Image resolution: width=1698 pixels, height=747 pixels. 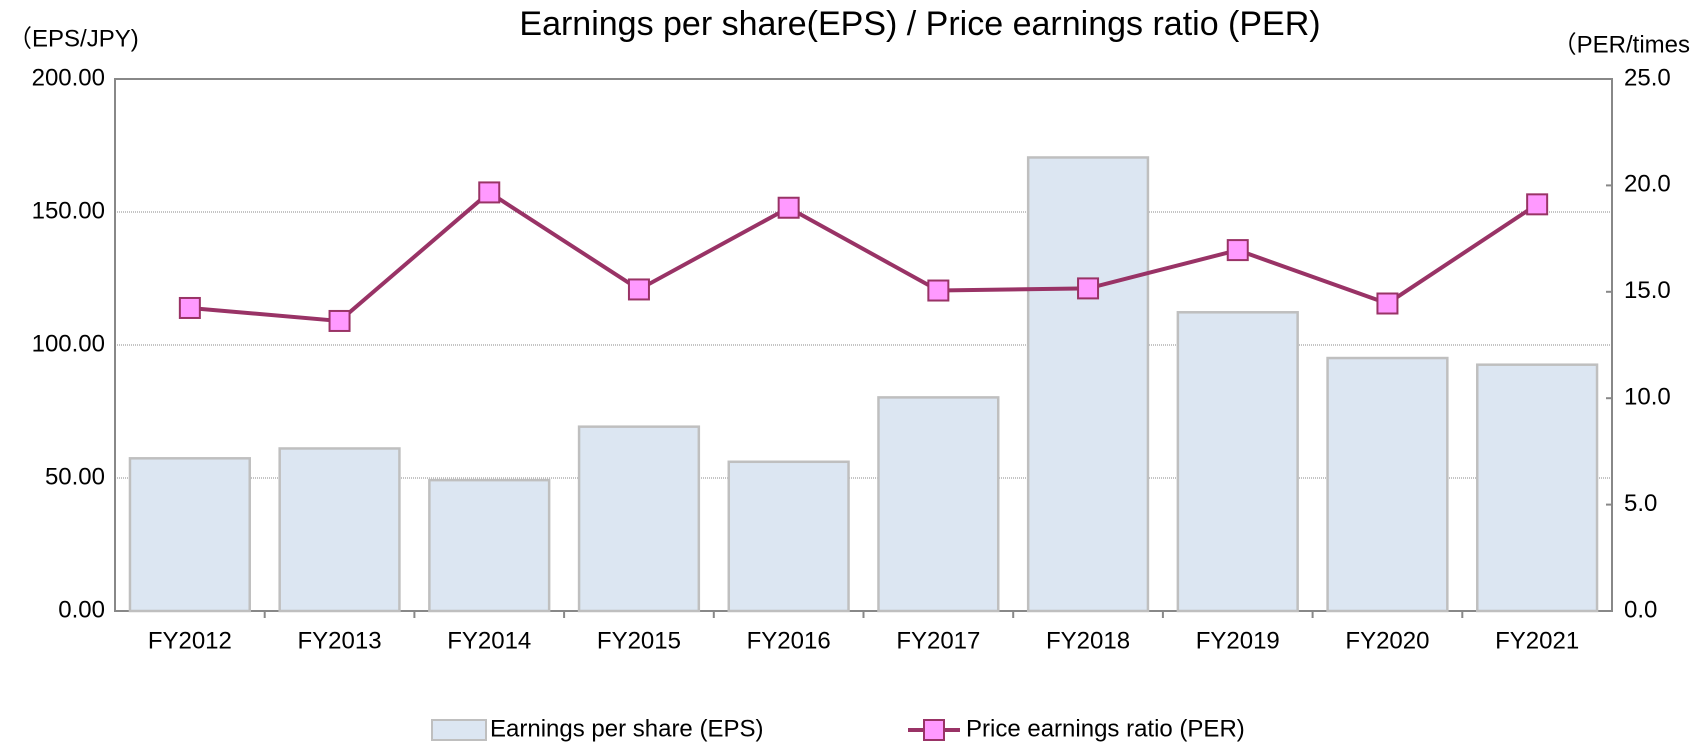 I want to click on x-tick-label: FY2018, so click(x=1088, y=640).